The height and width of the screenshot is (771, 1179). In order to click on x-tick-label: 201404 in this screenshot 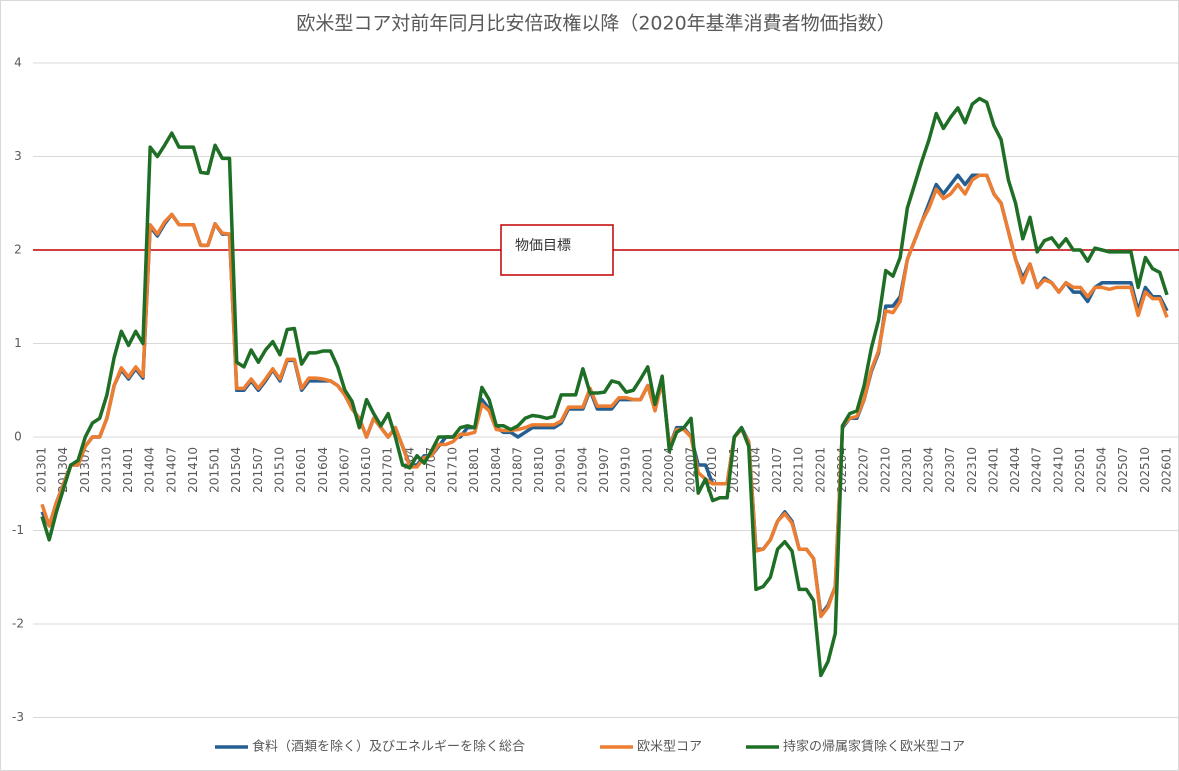, I will do `click(150, 470)`.